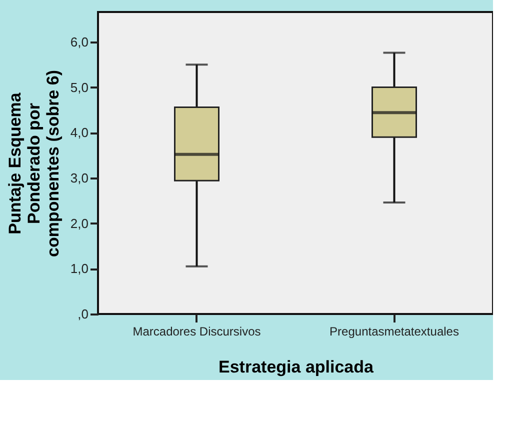 The width and height of the screenshot is (519, 422). What do you see at coordinates (79, 42) in the screenshot?
I see `y-tick-label: 6,0` at bounding box center [79, 42].